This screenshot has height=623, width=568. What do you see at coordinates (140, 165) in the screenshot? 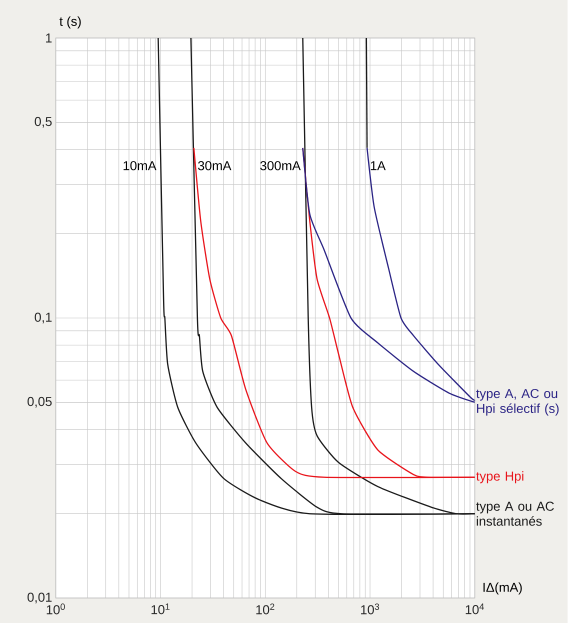
I see `annotation: 10mA` at bounding box center [140, 165].